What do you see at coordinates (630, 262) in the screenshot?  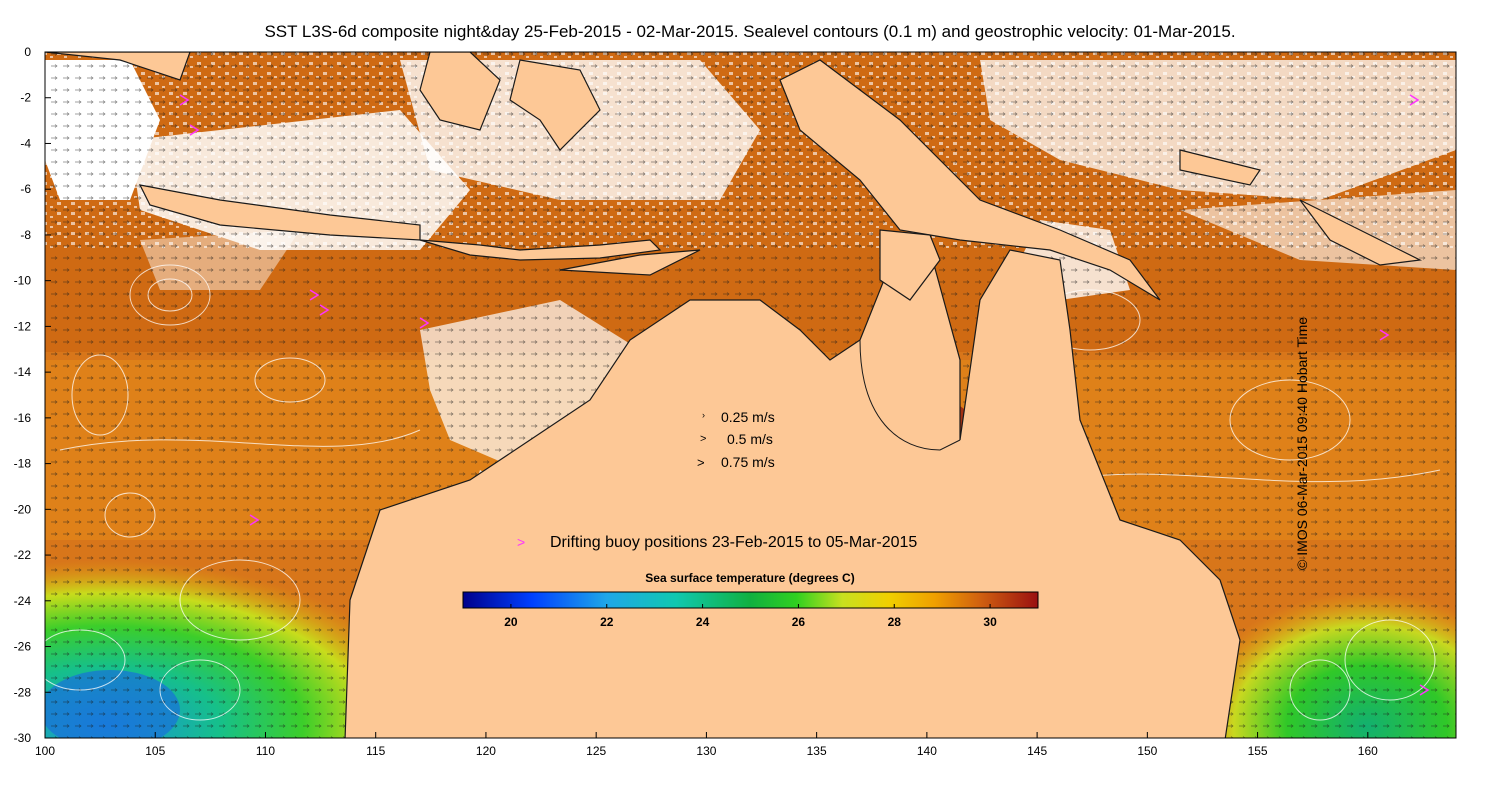 I see `land-timor` at bounding box center [630, 262].